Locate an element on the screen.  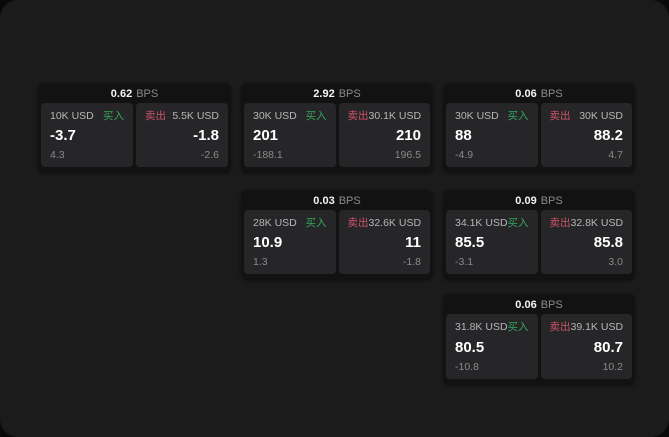
sell-meta-row: 卖出 39.1K USD is located at coordinates (587, 327).